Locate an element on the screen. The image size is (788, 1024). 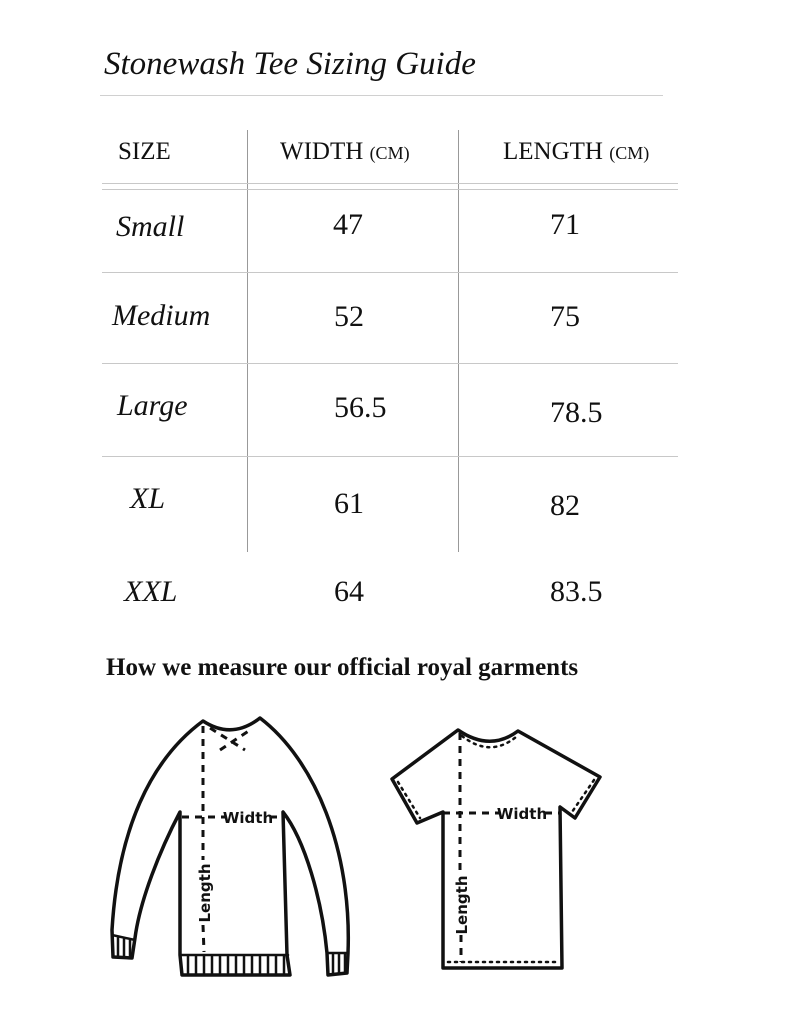
size-cell: XXL is located at coordinates (151, 591).